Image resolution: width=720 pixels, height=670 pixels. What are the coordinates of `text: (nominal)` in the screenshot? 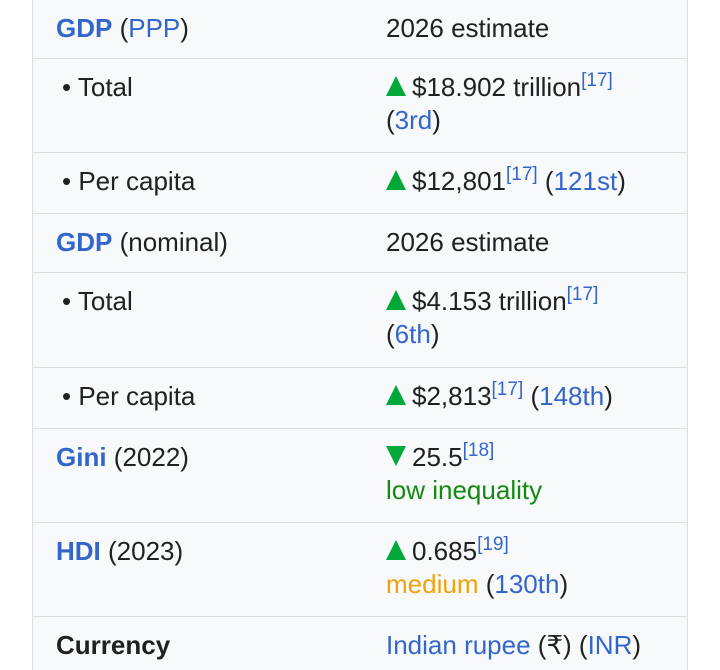 It's located at (173, 241).